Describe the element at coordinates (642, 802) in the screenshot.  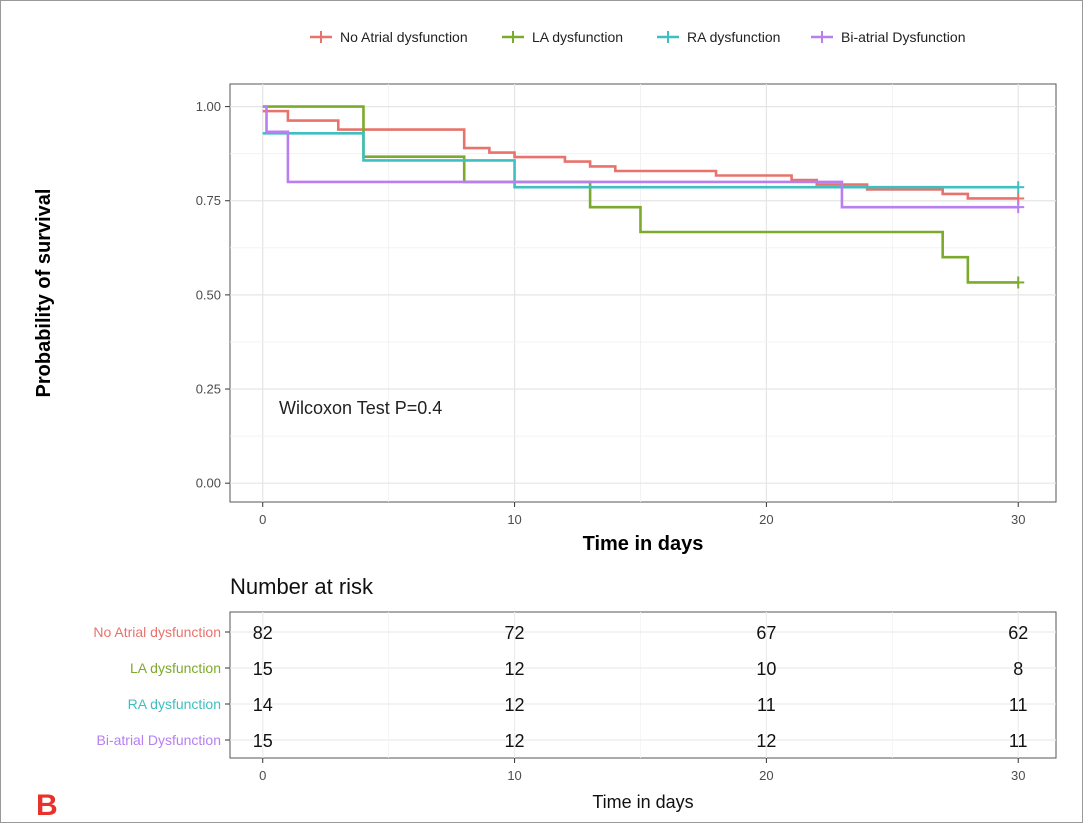
I see `risk-table-x-label: Time in days` at that location.